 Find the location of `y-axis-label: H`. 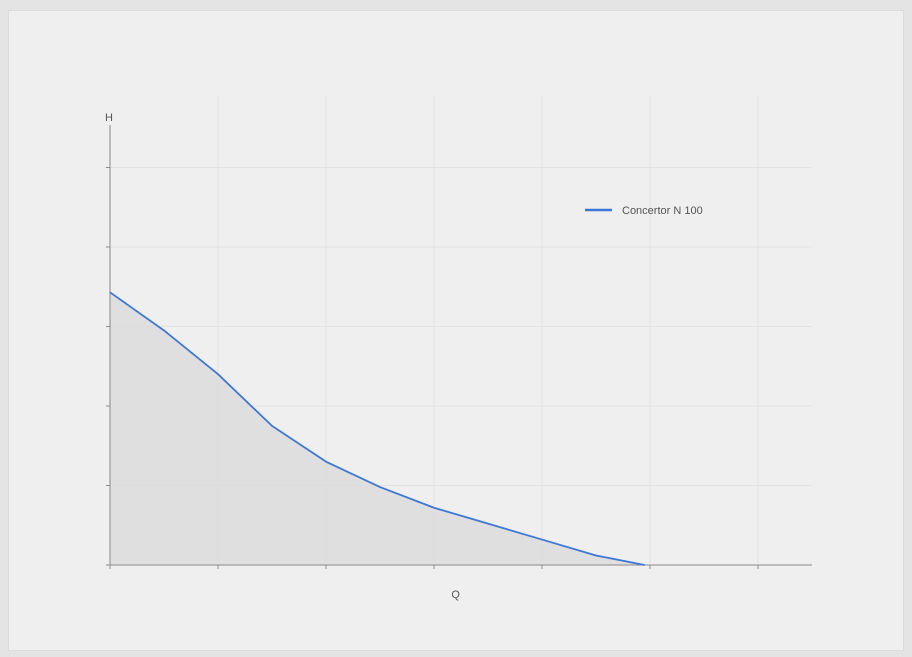

y-axis-label: H is located at coordinates (109, 118).